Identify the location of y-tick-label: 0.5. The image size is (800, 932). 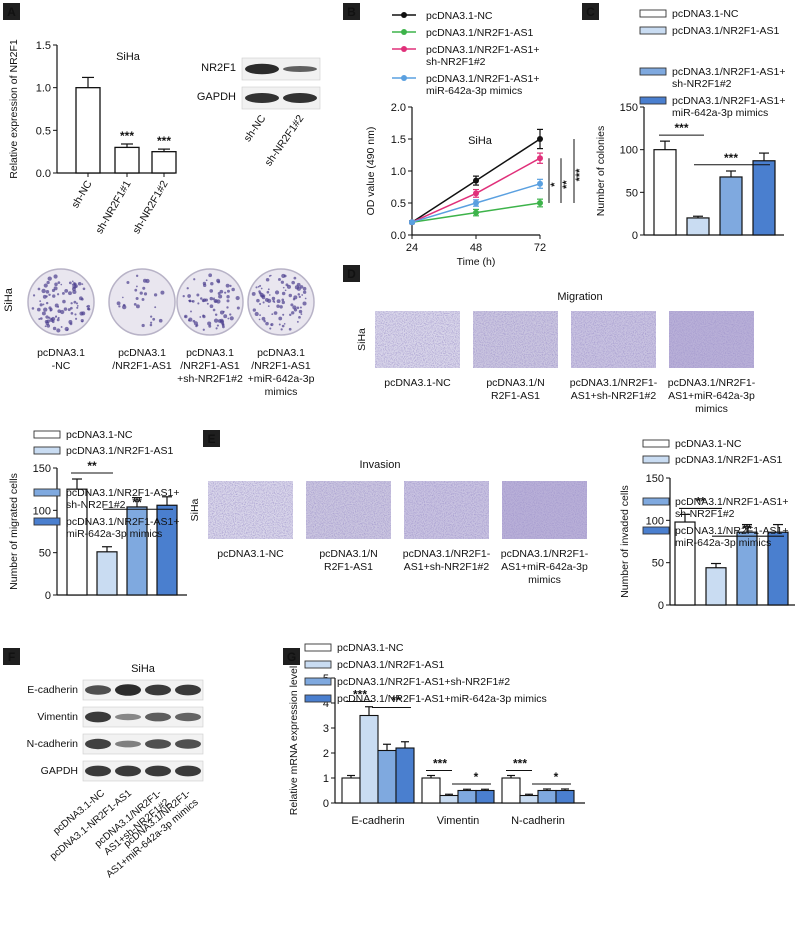
(43, 131).